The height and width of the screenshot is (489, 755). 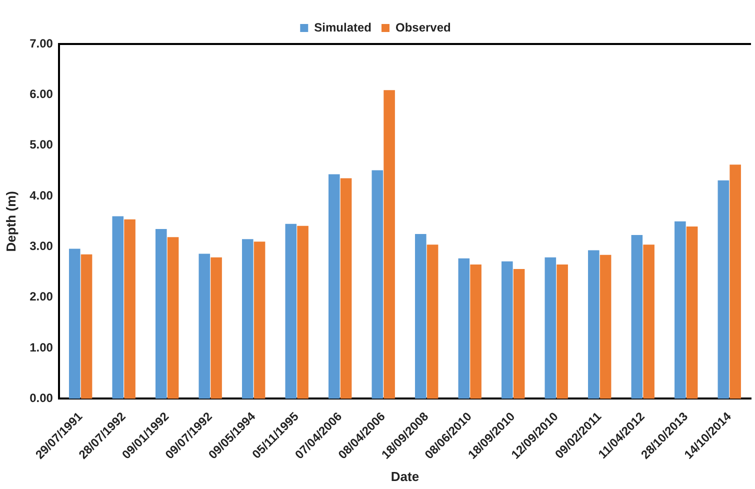 I want to click on y-tick-label: 7.00, so click(x=42, y=43).